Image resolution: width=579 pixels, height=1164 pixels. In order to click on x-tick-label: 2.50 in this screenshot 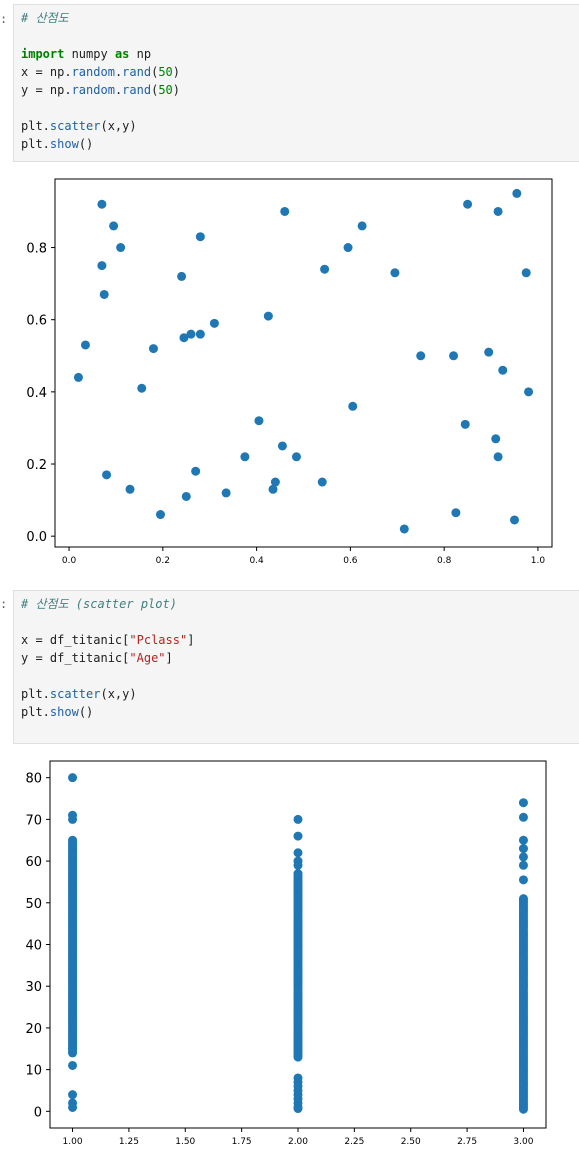, I will do `click(411, 1142)`.